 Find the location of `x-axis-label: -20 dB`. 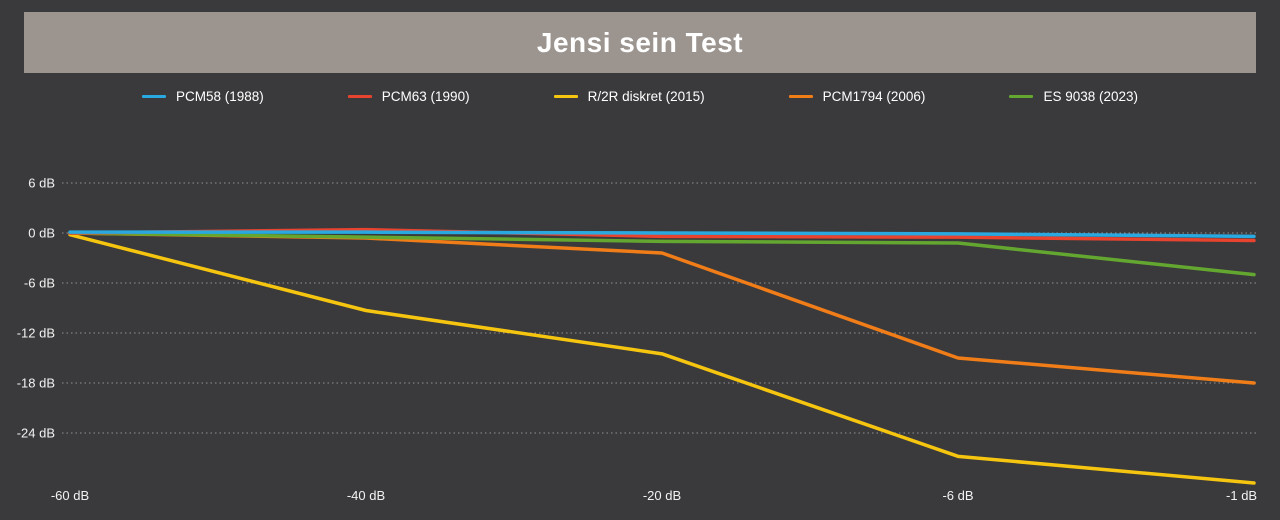

x-axis-label: -20 dB is located at coordinates (662, 495).